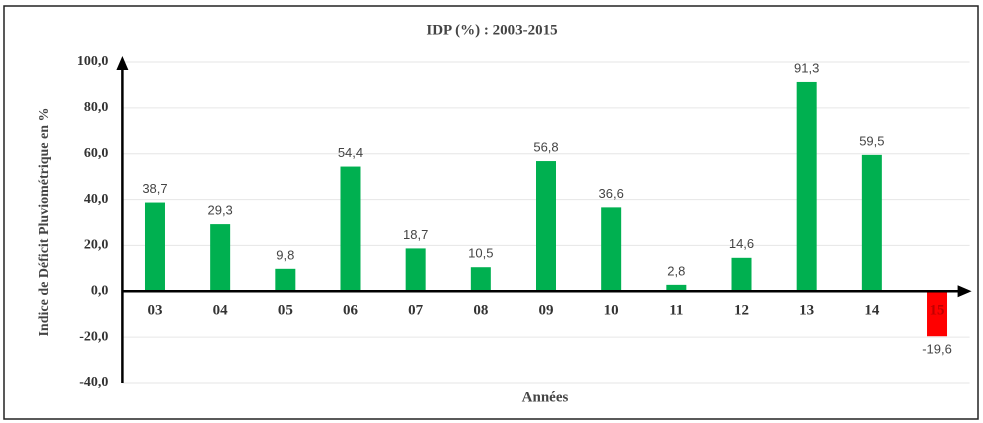 This screenshot has height=423, width=983. Describe the element at coordinates (937, 349) in the screenshot. I see `data-label: -19,6` at that location.